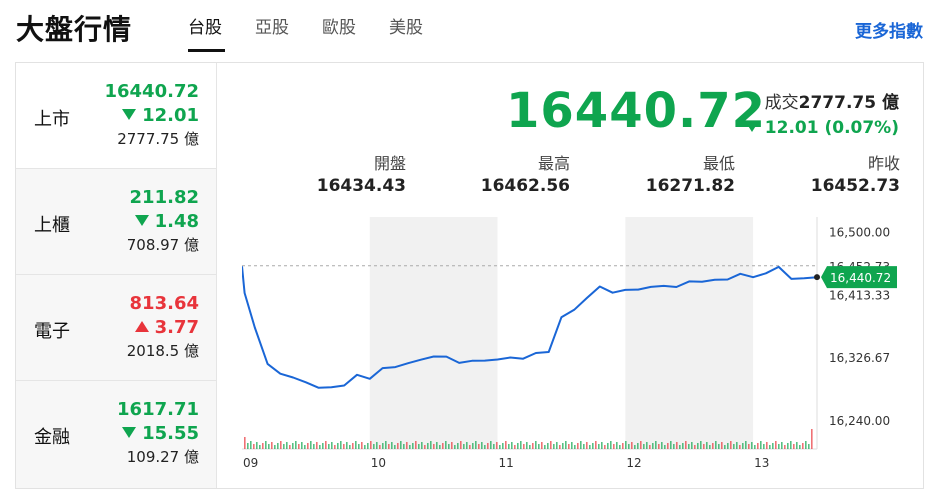  Describe the element at coordinates (378, 463) in the screenshot. I see `x-tick-label: 10` at that location.